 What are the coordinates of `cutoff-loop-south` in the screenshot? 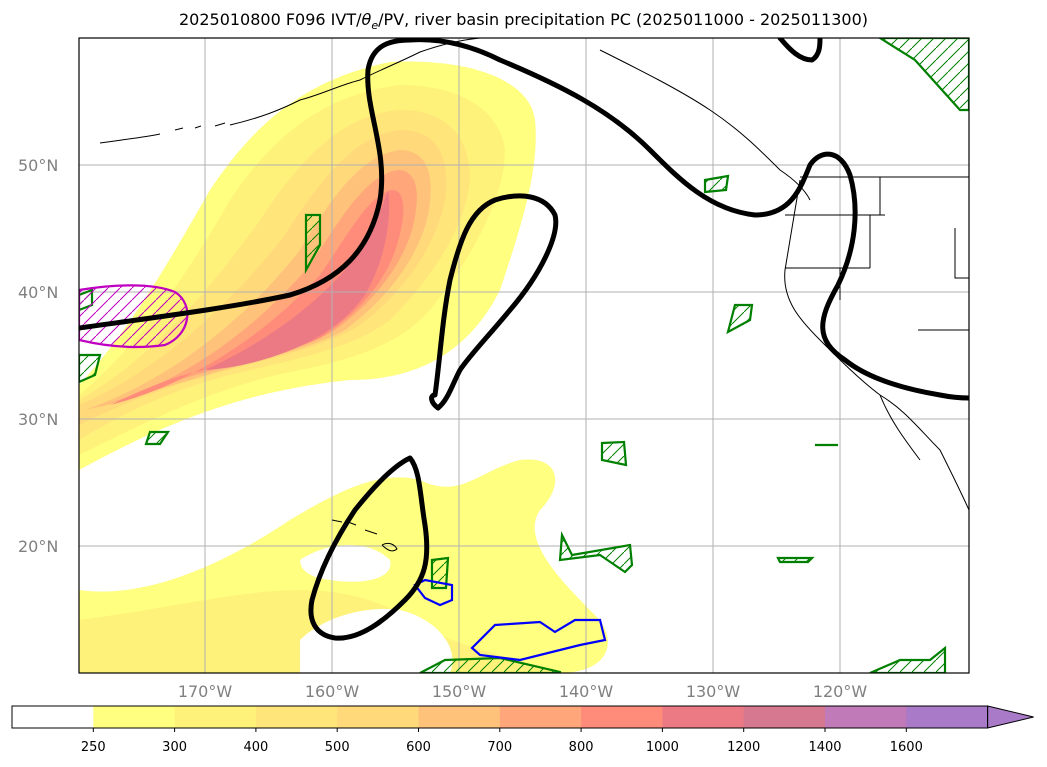 It's located at (369, 548).